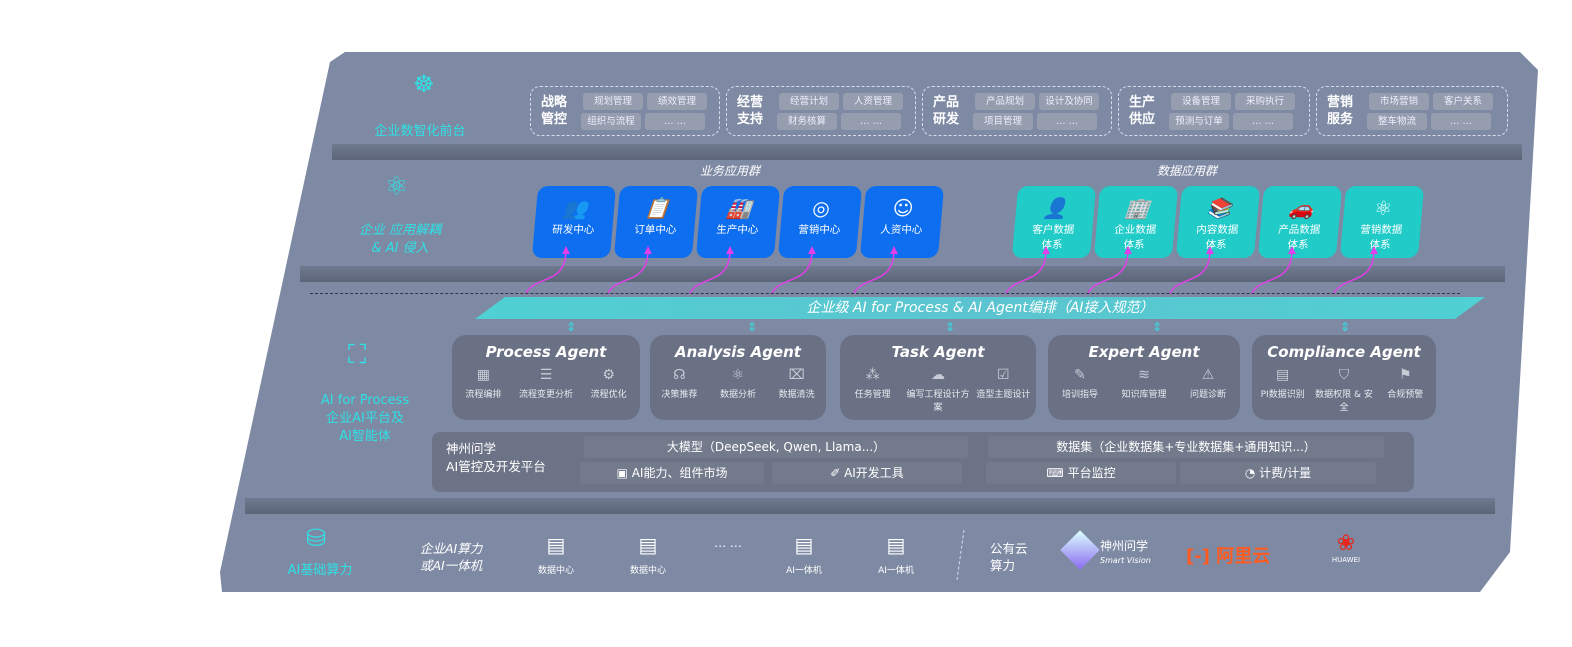  I want to click on aliyun-logo: [-] 阿里云, so click(1228, 556).